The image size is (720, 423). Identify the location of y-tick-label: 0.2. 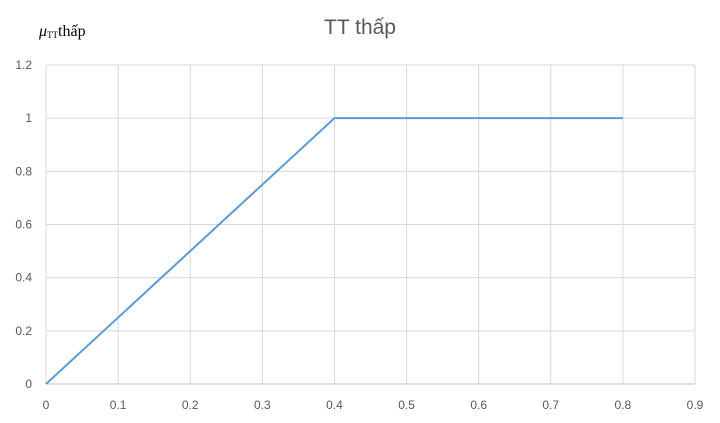
(23, 331).